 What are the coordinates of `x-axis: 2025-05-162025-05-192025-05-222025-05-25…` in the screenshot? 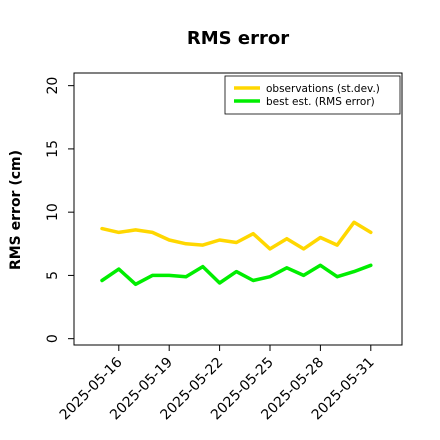 It's located at (217, 384).